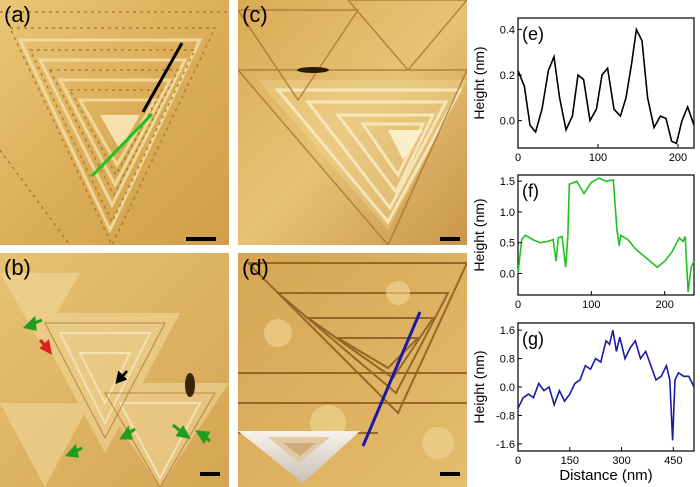 Image resolution: width=700 pixels, height=487 pixels. What do you see at coordinates (450, 474) in the screenshot?
I see `scale-bar-d` at bounding box center [450, 474].